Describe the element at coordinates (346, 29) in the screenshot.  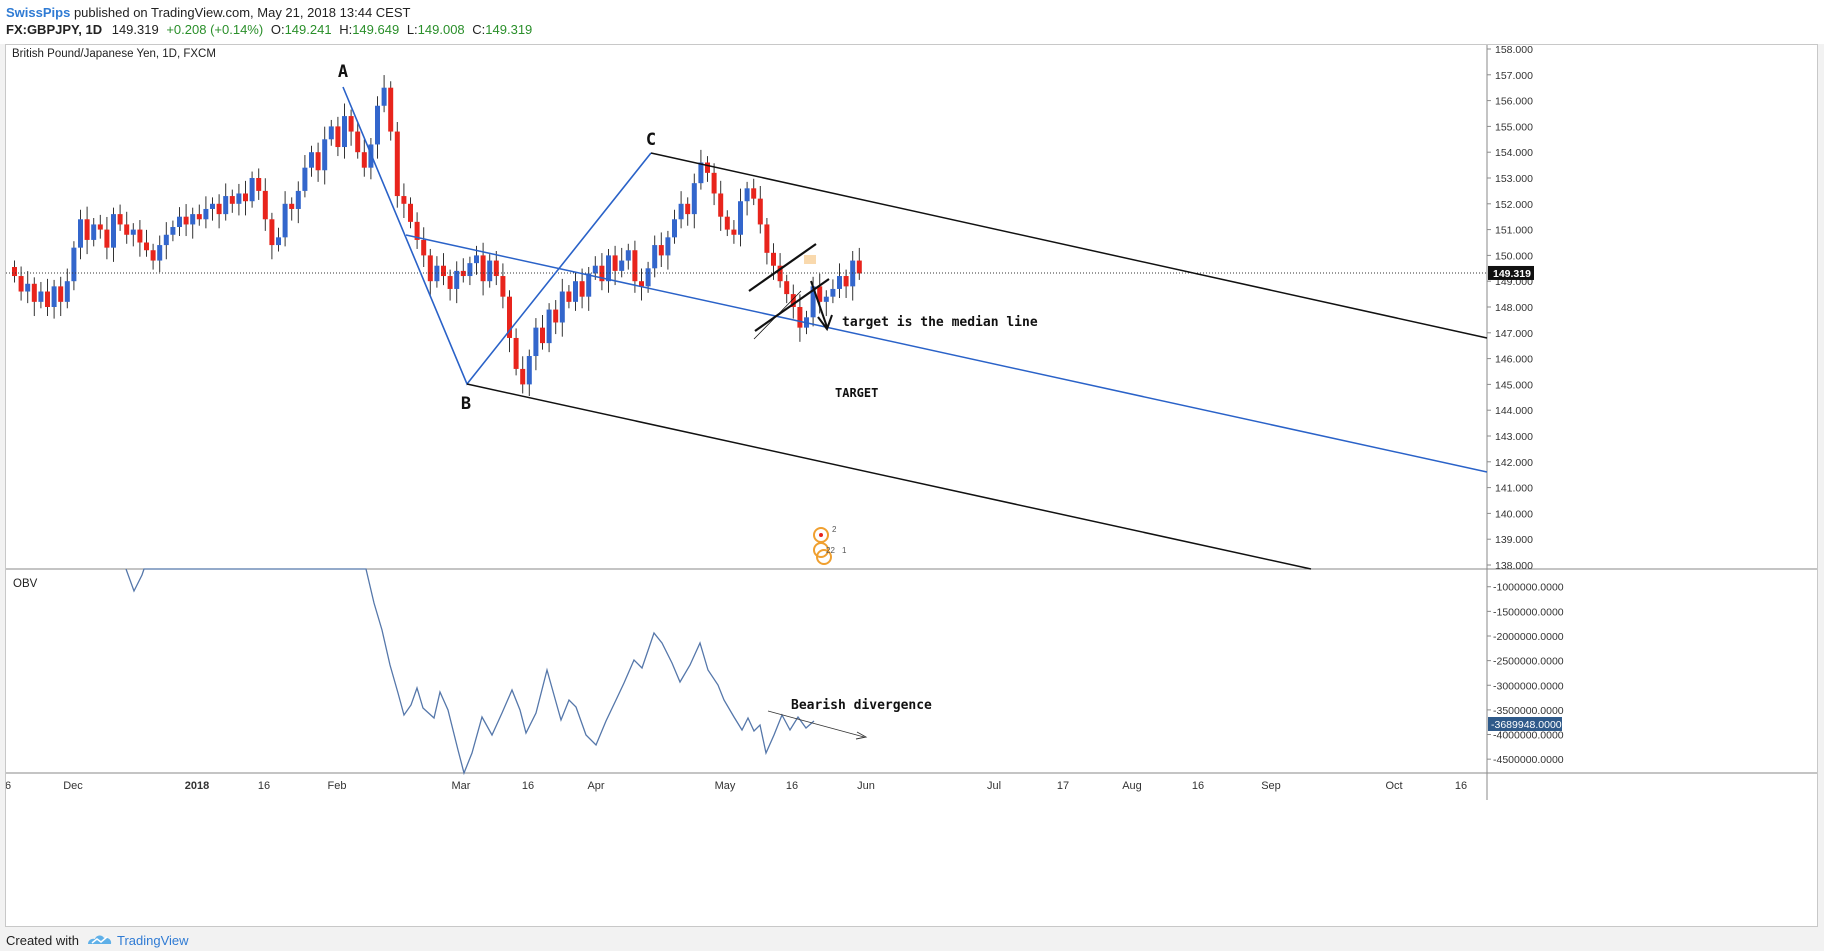
I see `high-label: H:` at that location.